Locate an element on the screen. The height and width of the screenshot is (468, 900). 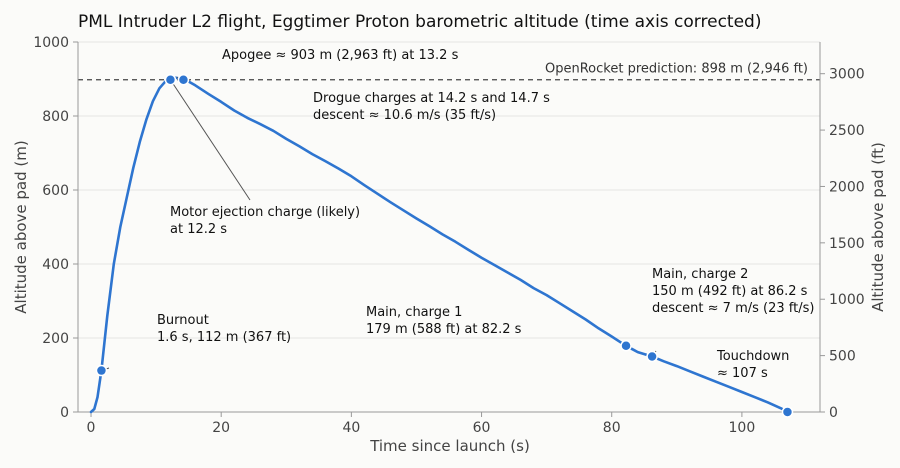
x-axis-title: Time since launch (s) is located at coordinates (449, 446).